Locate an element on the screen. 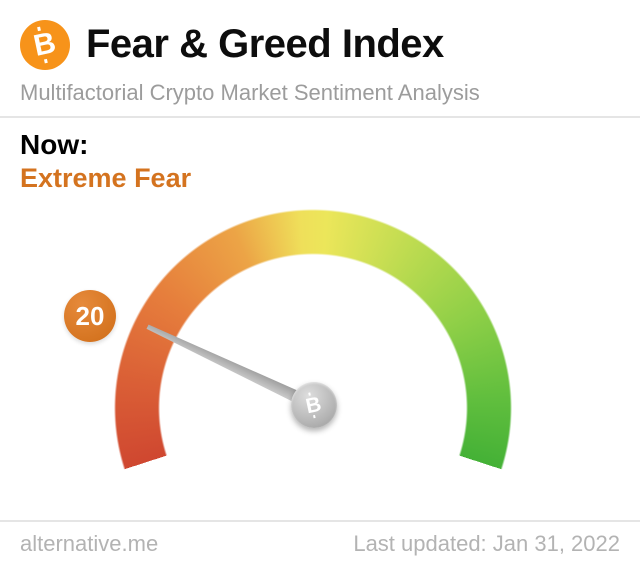 This screenshot has height=575, width=640. footer-site: alternative.me is located at coordinates (89, 543).